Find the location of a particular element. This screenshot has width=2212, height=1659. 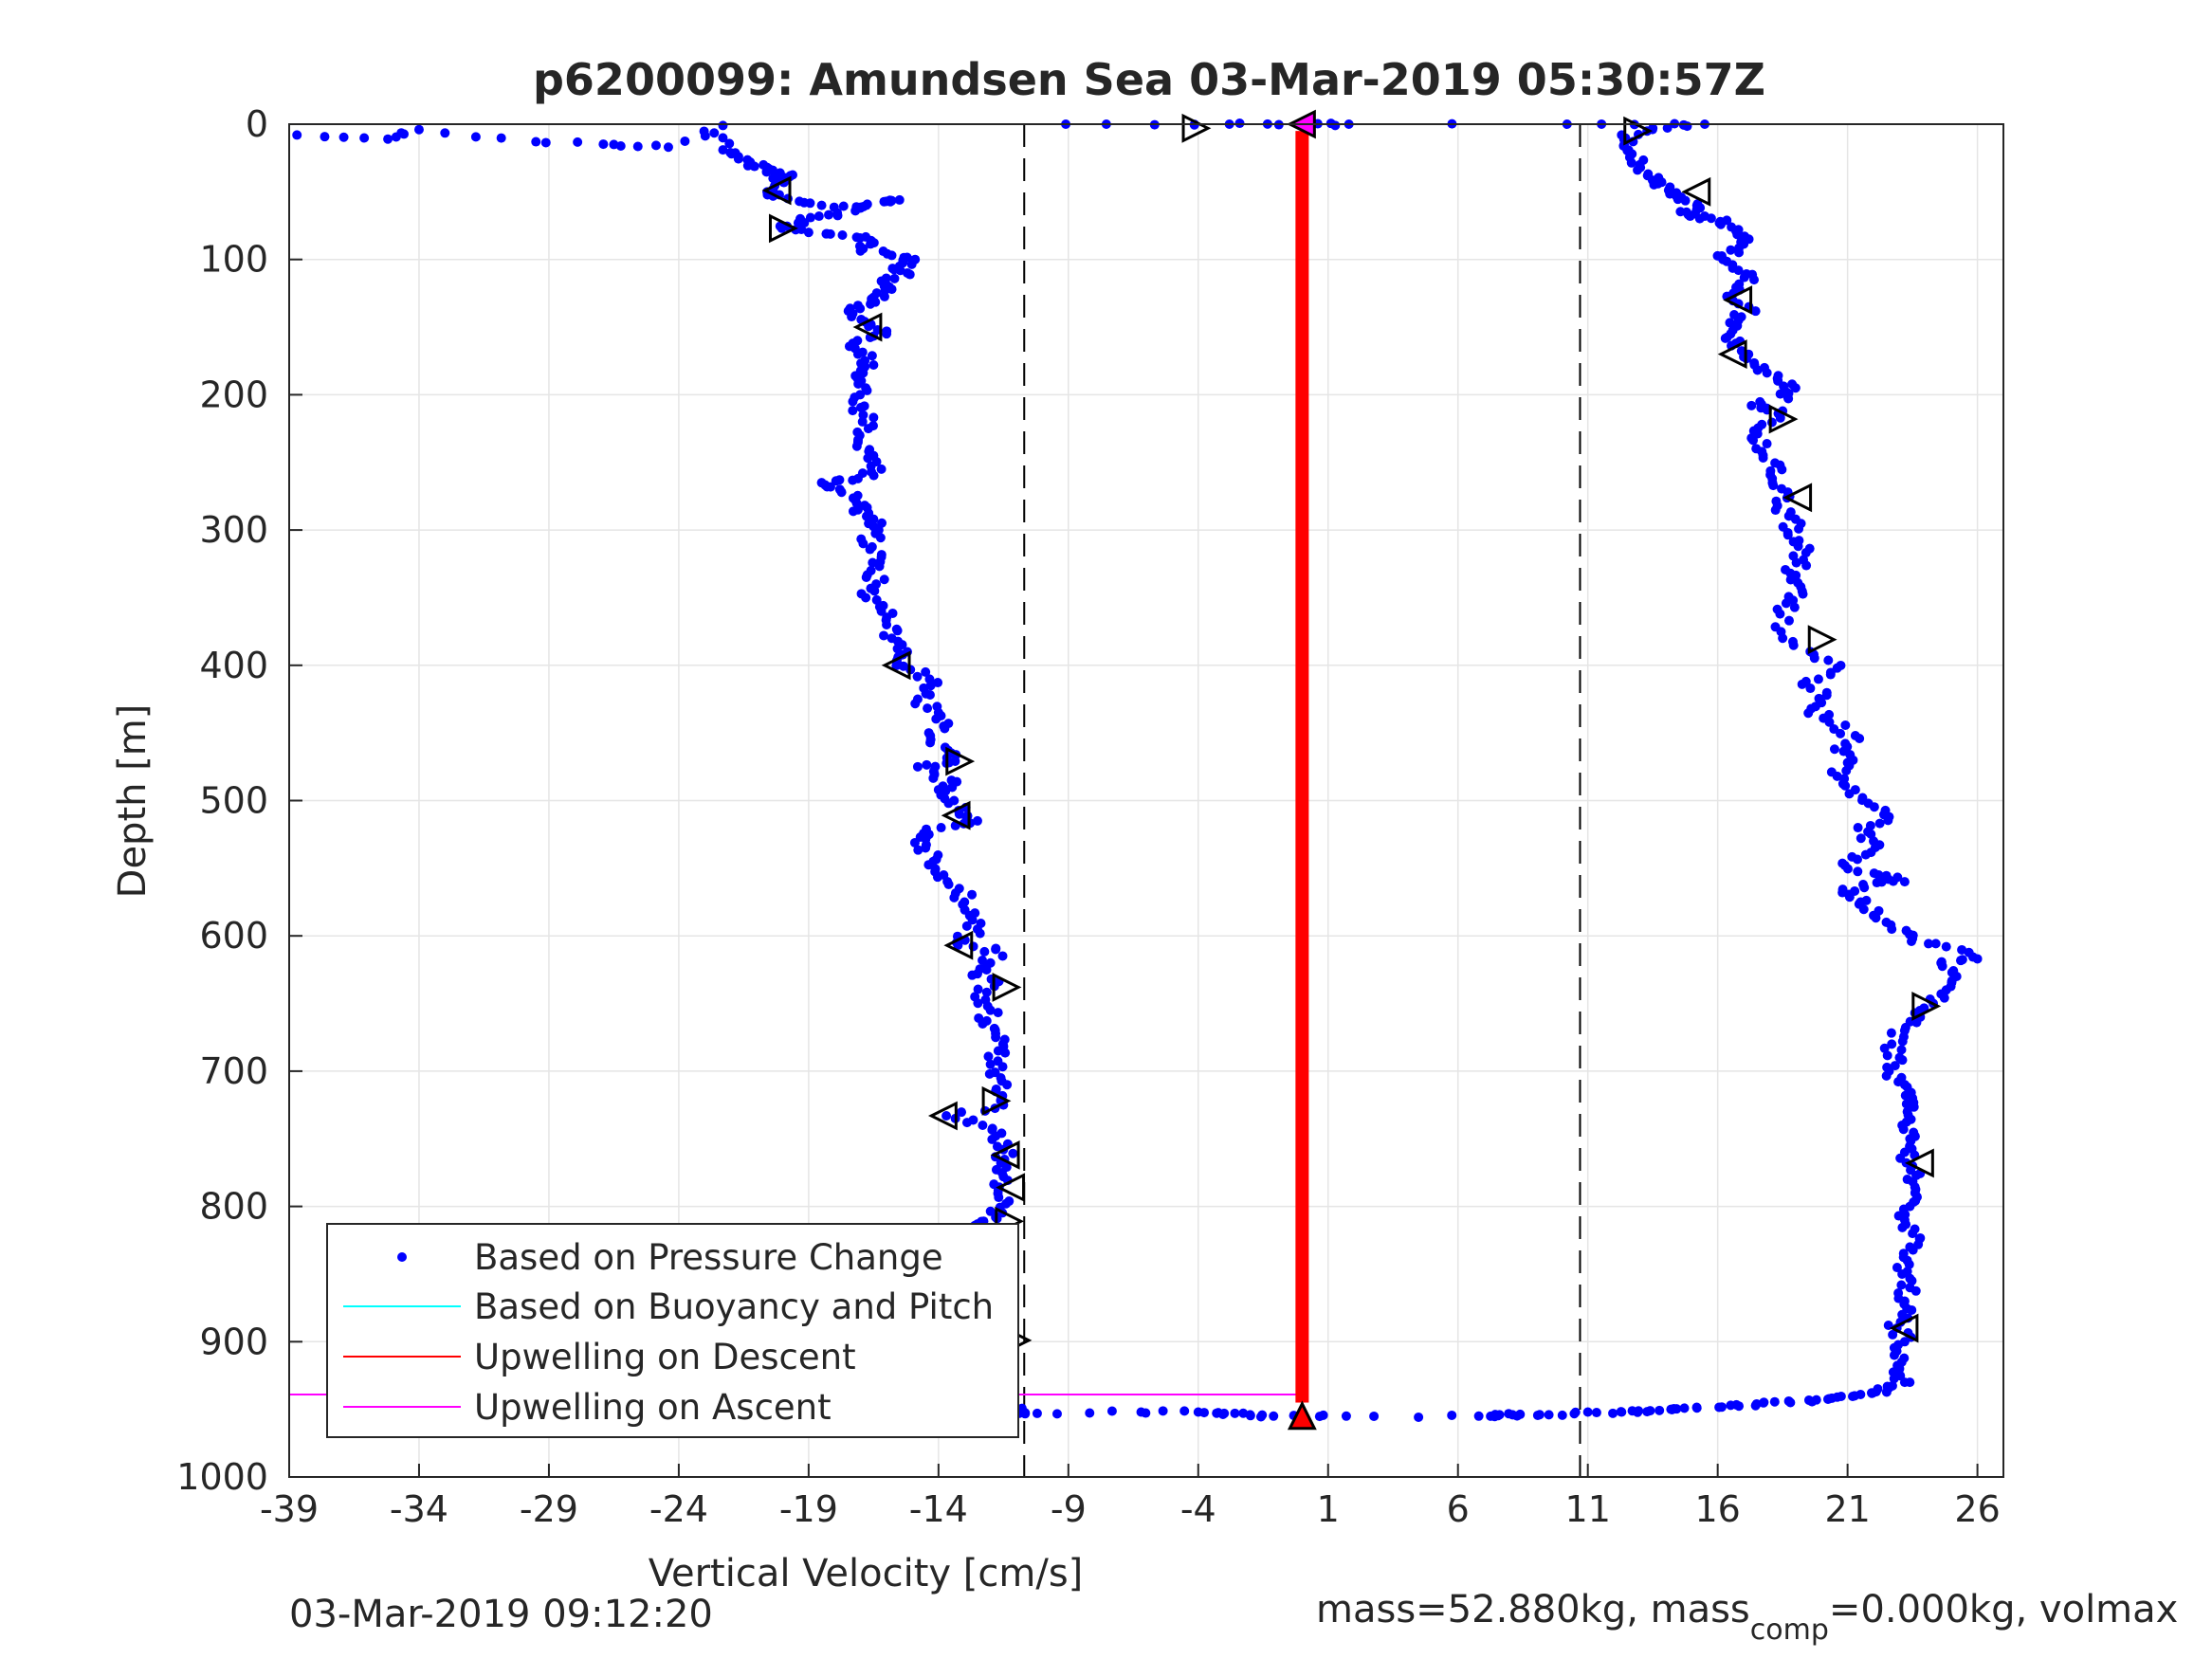

x-tick-label: -19 is located at coordinates (808, 1509).